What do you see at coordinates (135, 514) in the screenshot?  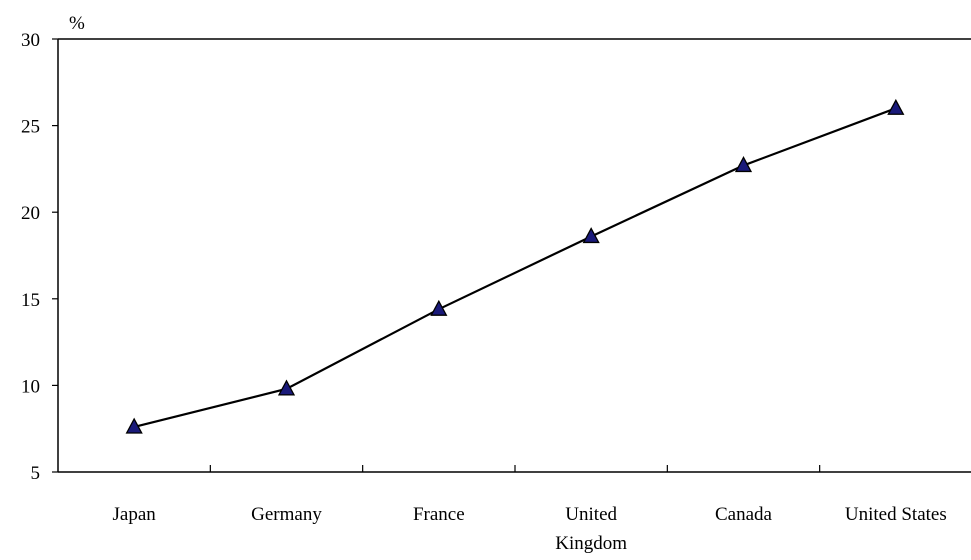 I see `x-category-label: Japan` at bounding box center [135, 514].